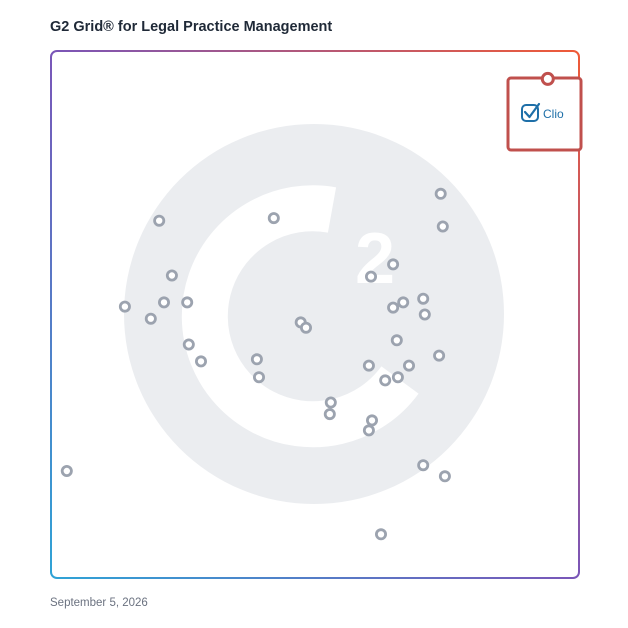 Image resolution: width=628 pixels, height=628 pixels. Describe the element at coordinates (553, 114) in the screenshot. I see `clio-label: Clio` at that location.